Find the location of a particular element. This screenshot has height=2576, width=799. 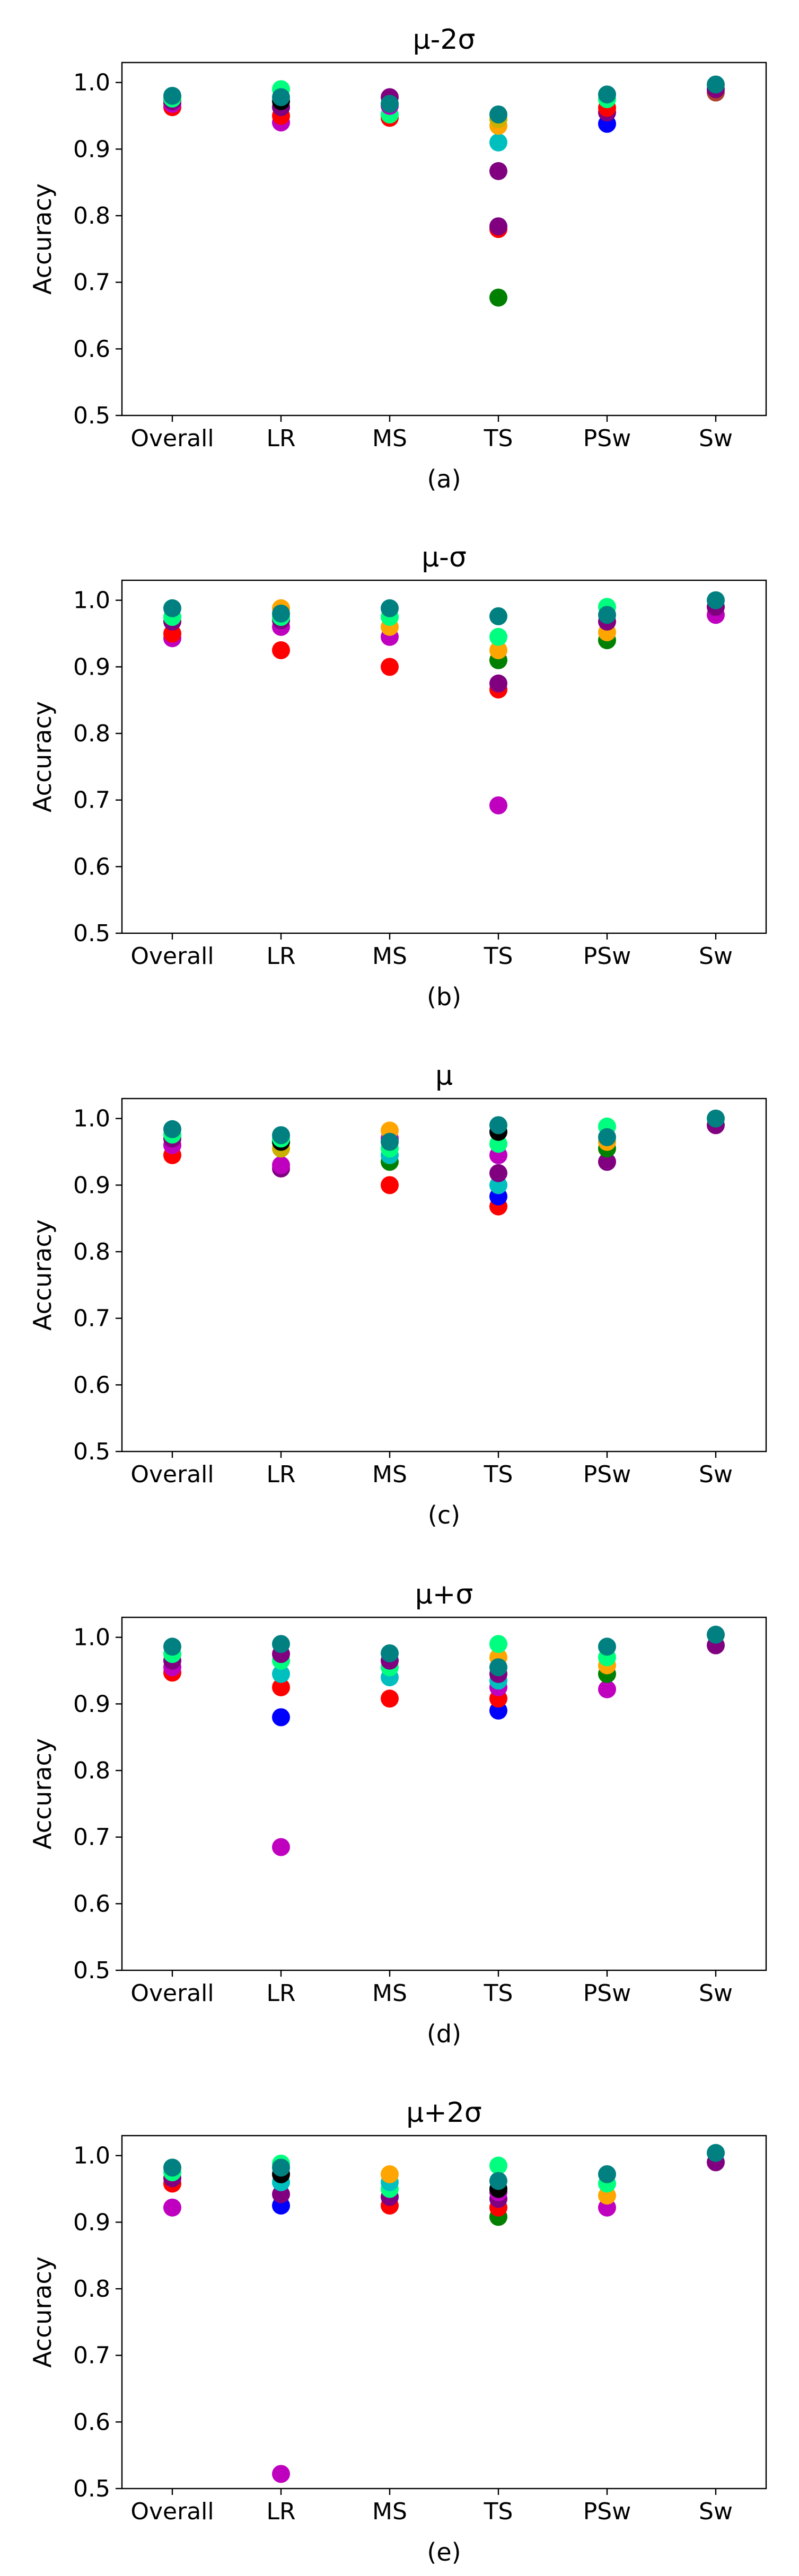

panel-caption: (a) is located at coordinates (444, 479).